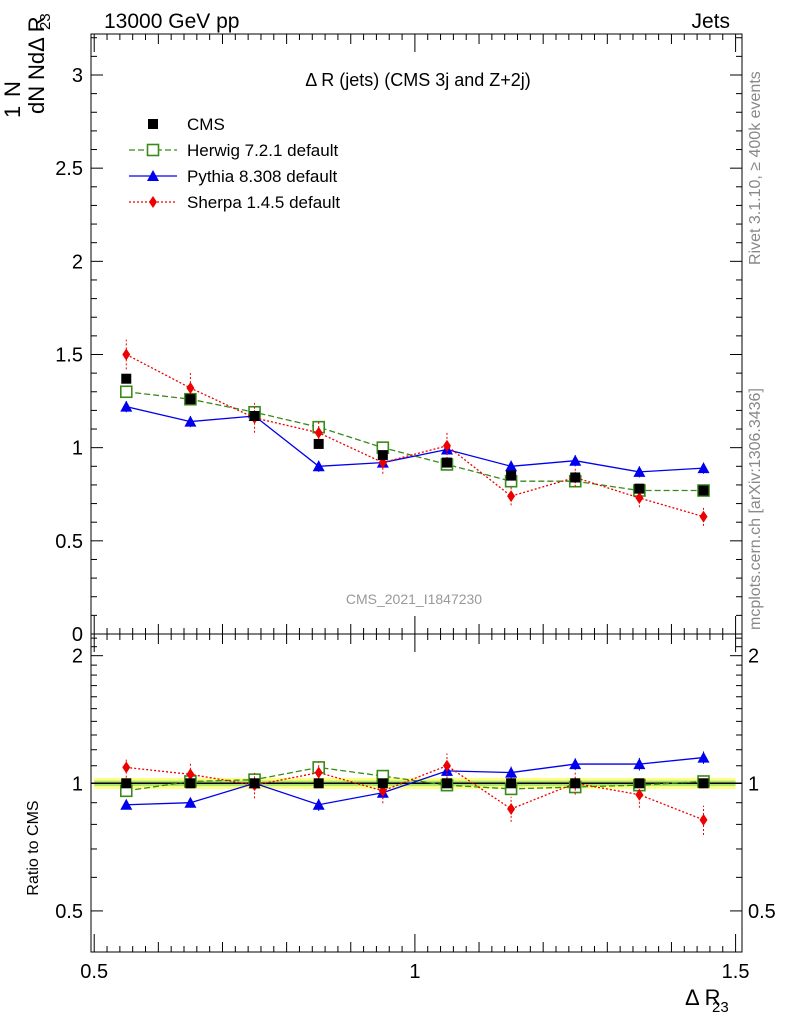  I want to click on header-right-label: Jets, so click(710, 21).